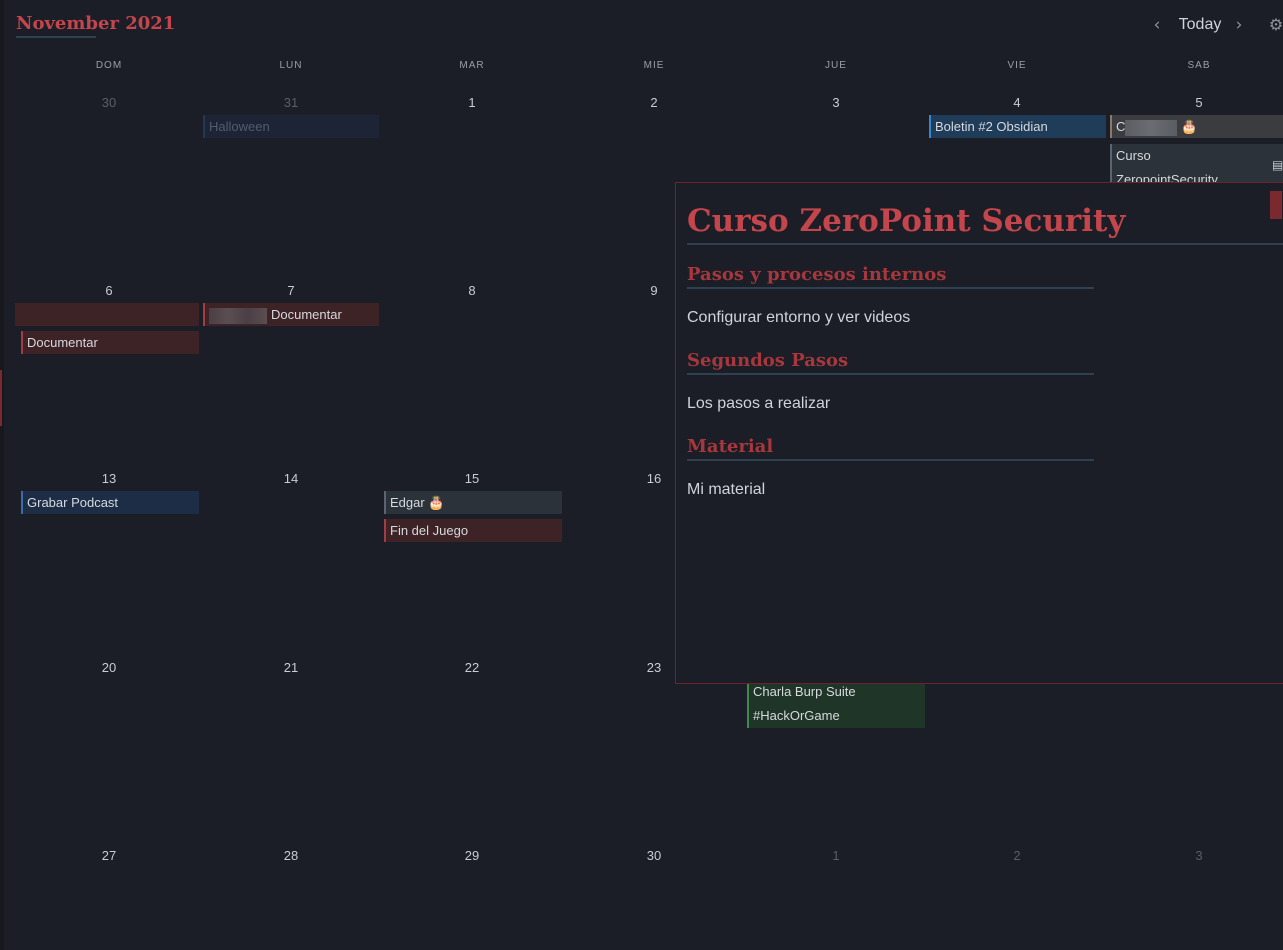  What do you see at coordinates (1017, 65) in the screenshot?
I see `weekday-header: VIE` at bounding box center [1017, 65].